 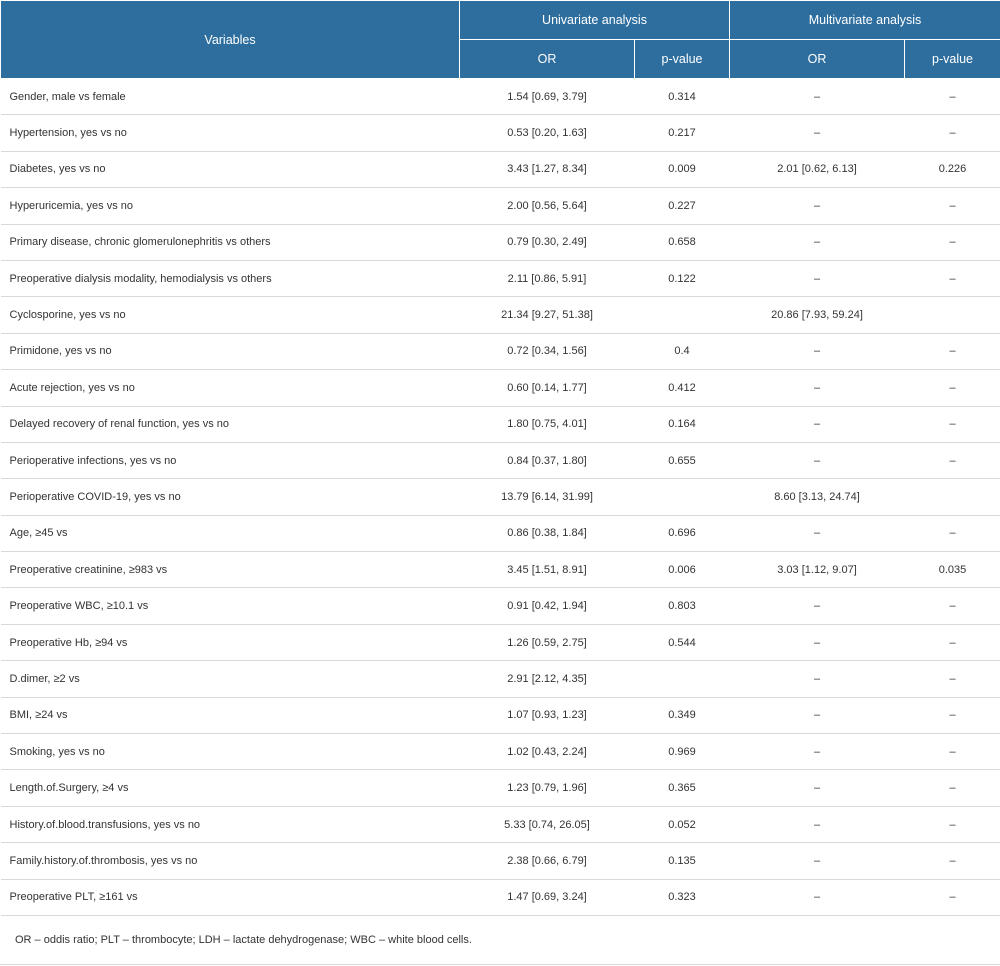 I want to click on cell-variable: Hypertension, yes vs no, so click(x=230, y=133).